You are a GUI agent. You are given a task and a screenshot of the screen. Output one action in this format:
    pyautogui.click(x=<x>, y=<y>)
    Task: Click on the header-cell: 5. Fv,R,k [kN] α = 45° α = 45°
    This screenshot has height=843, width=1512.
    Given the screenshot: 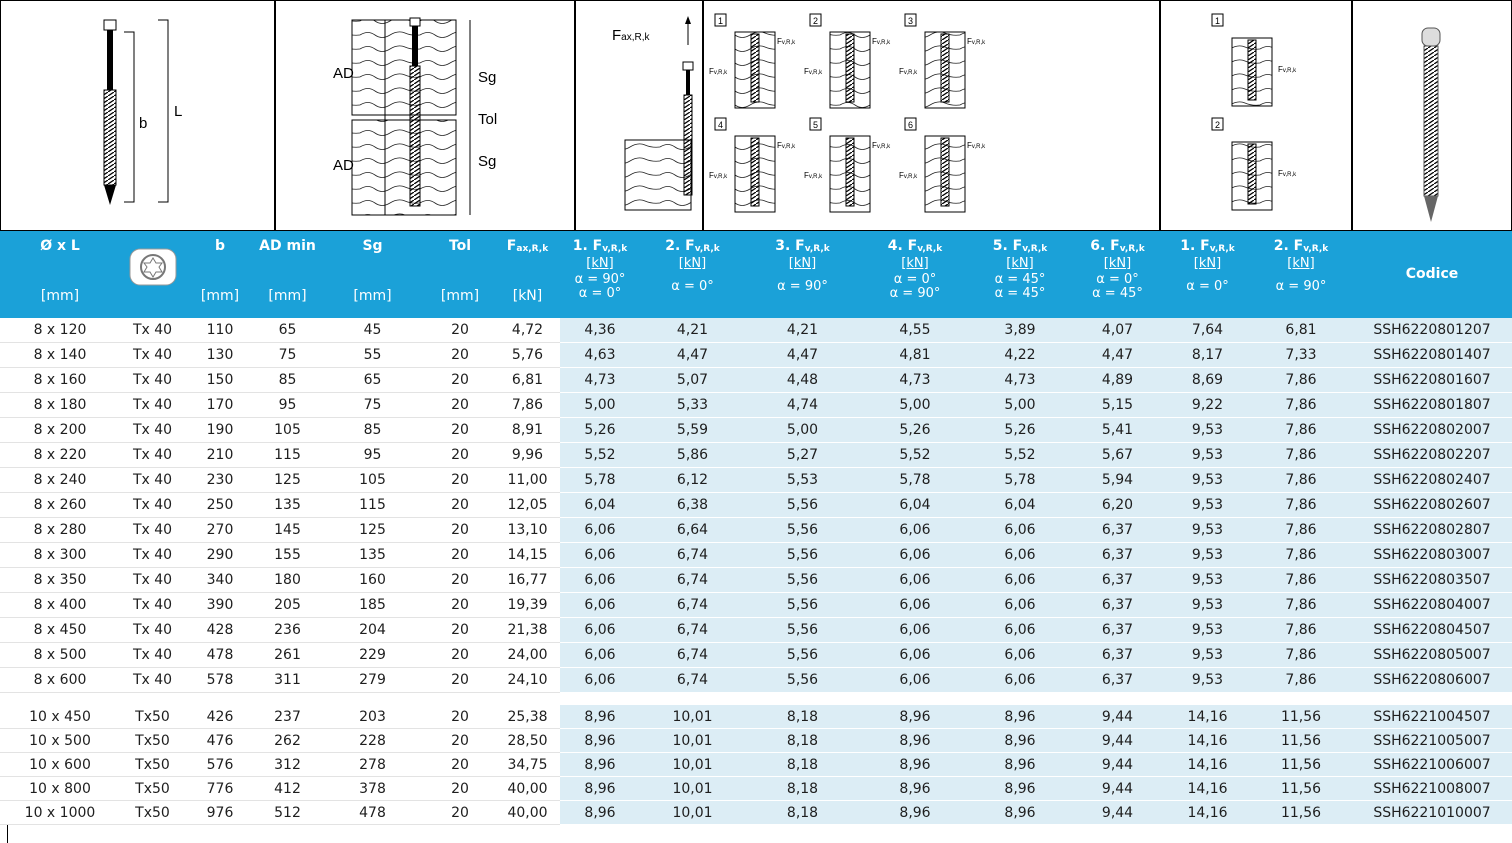 What is the action you would take?
    pyautogui.click(x=1020, y=274)
    